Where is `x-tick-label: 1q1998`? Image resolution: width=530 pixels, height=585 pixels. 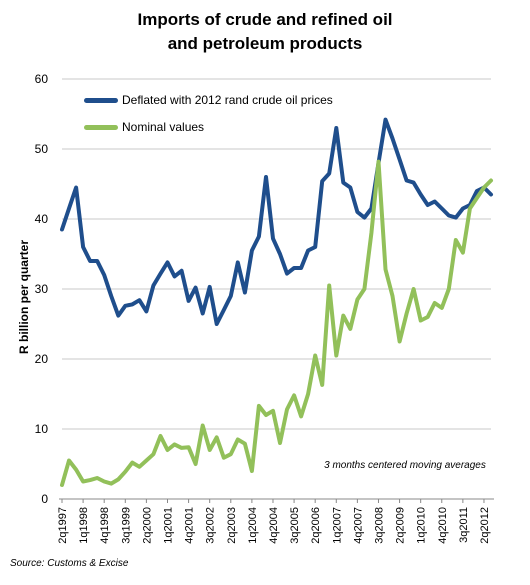
x-tick-label: 1q1998 is located at coordinates (84, 525).